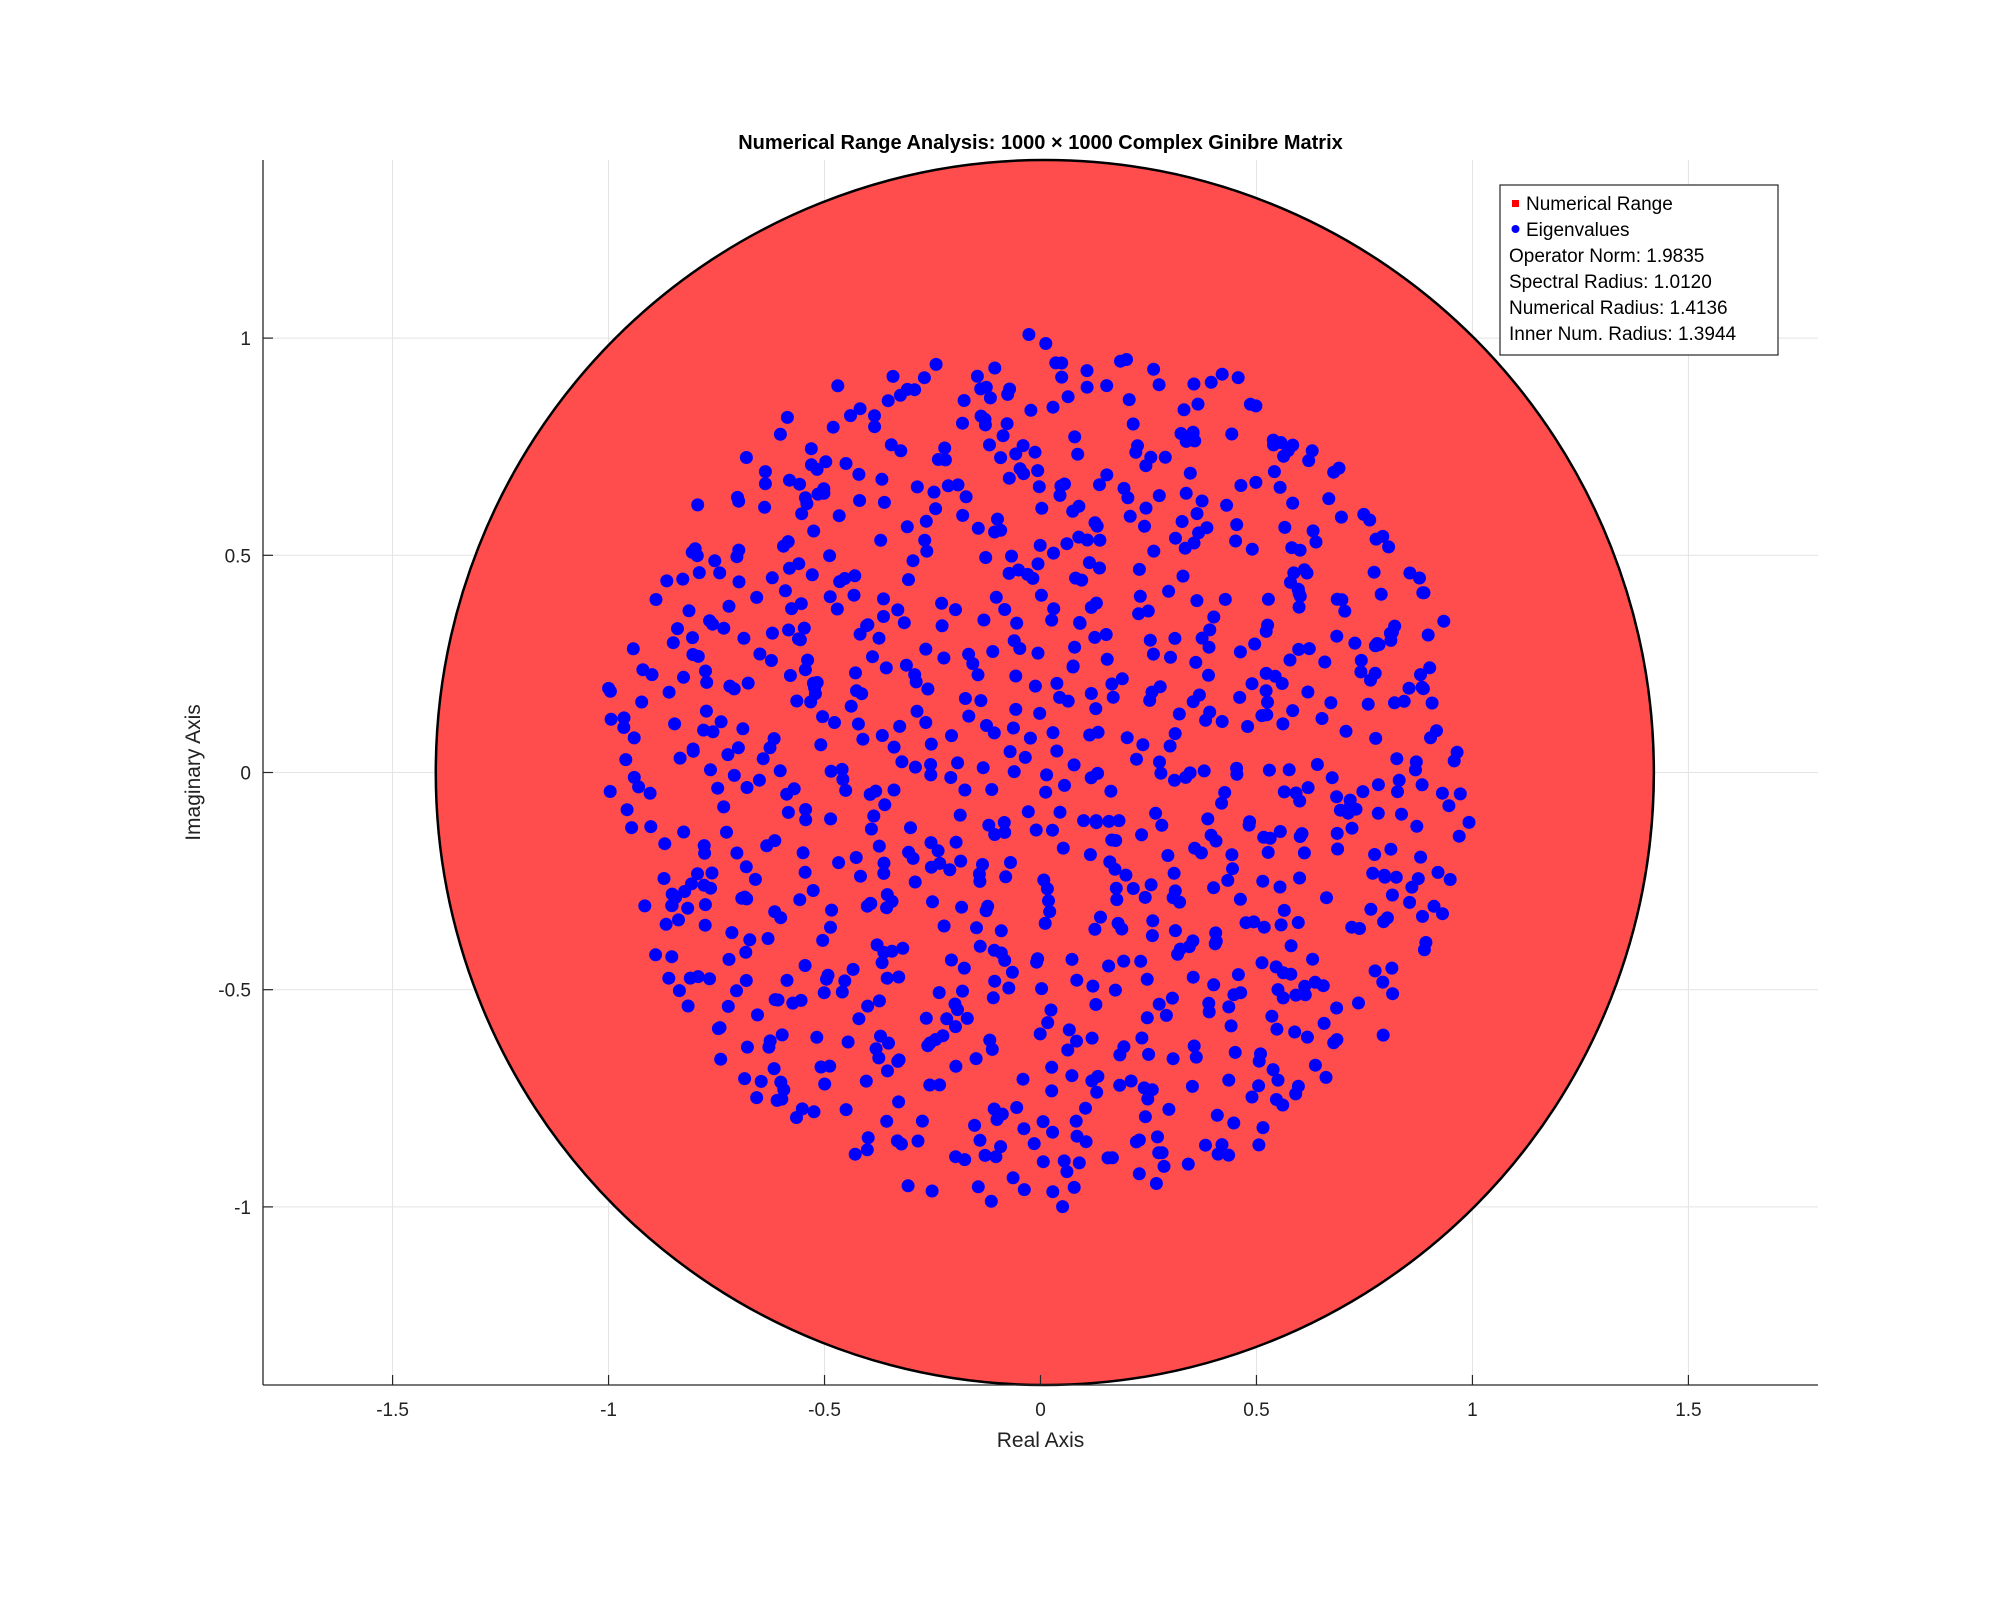 The width and height of the screenshot is (2000, 1598). Describe the element at coordinates (193, 772) in the screenshot. I see `y-axis-label: Imaginary Axis` at that location.